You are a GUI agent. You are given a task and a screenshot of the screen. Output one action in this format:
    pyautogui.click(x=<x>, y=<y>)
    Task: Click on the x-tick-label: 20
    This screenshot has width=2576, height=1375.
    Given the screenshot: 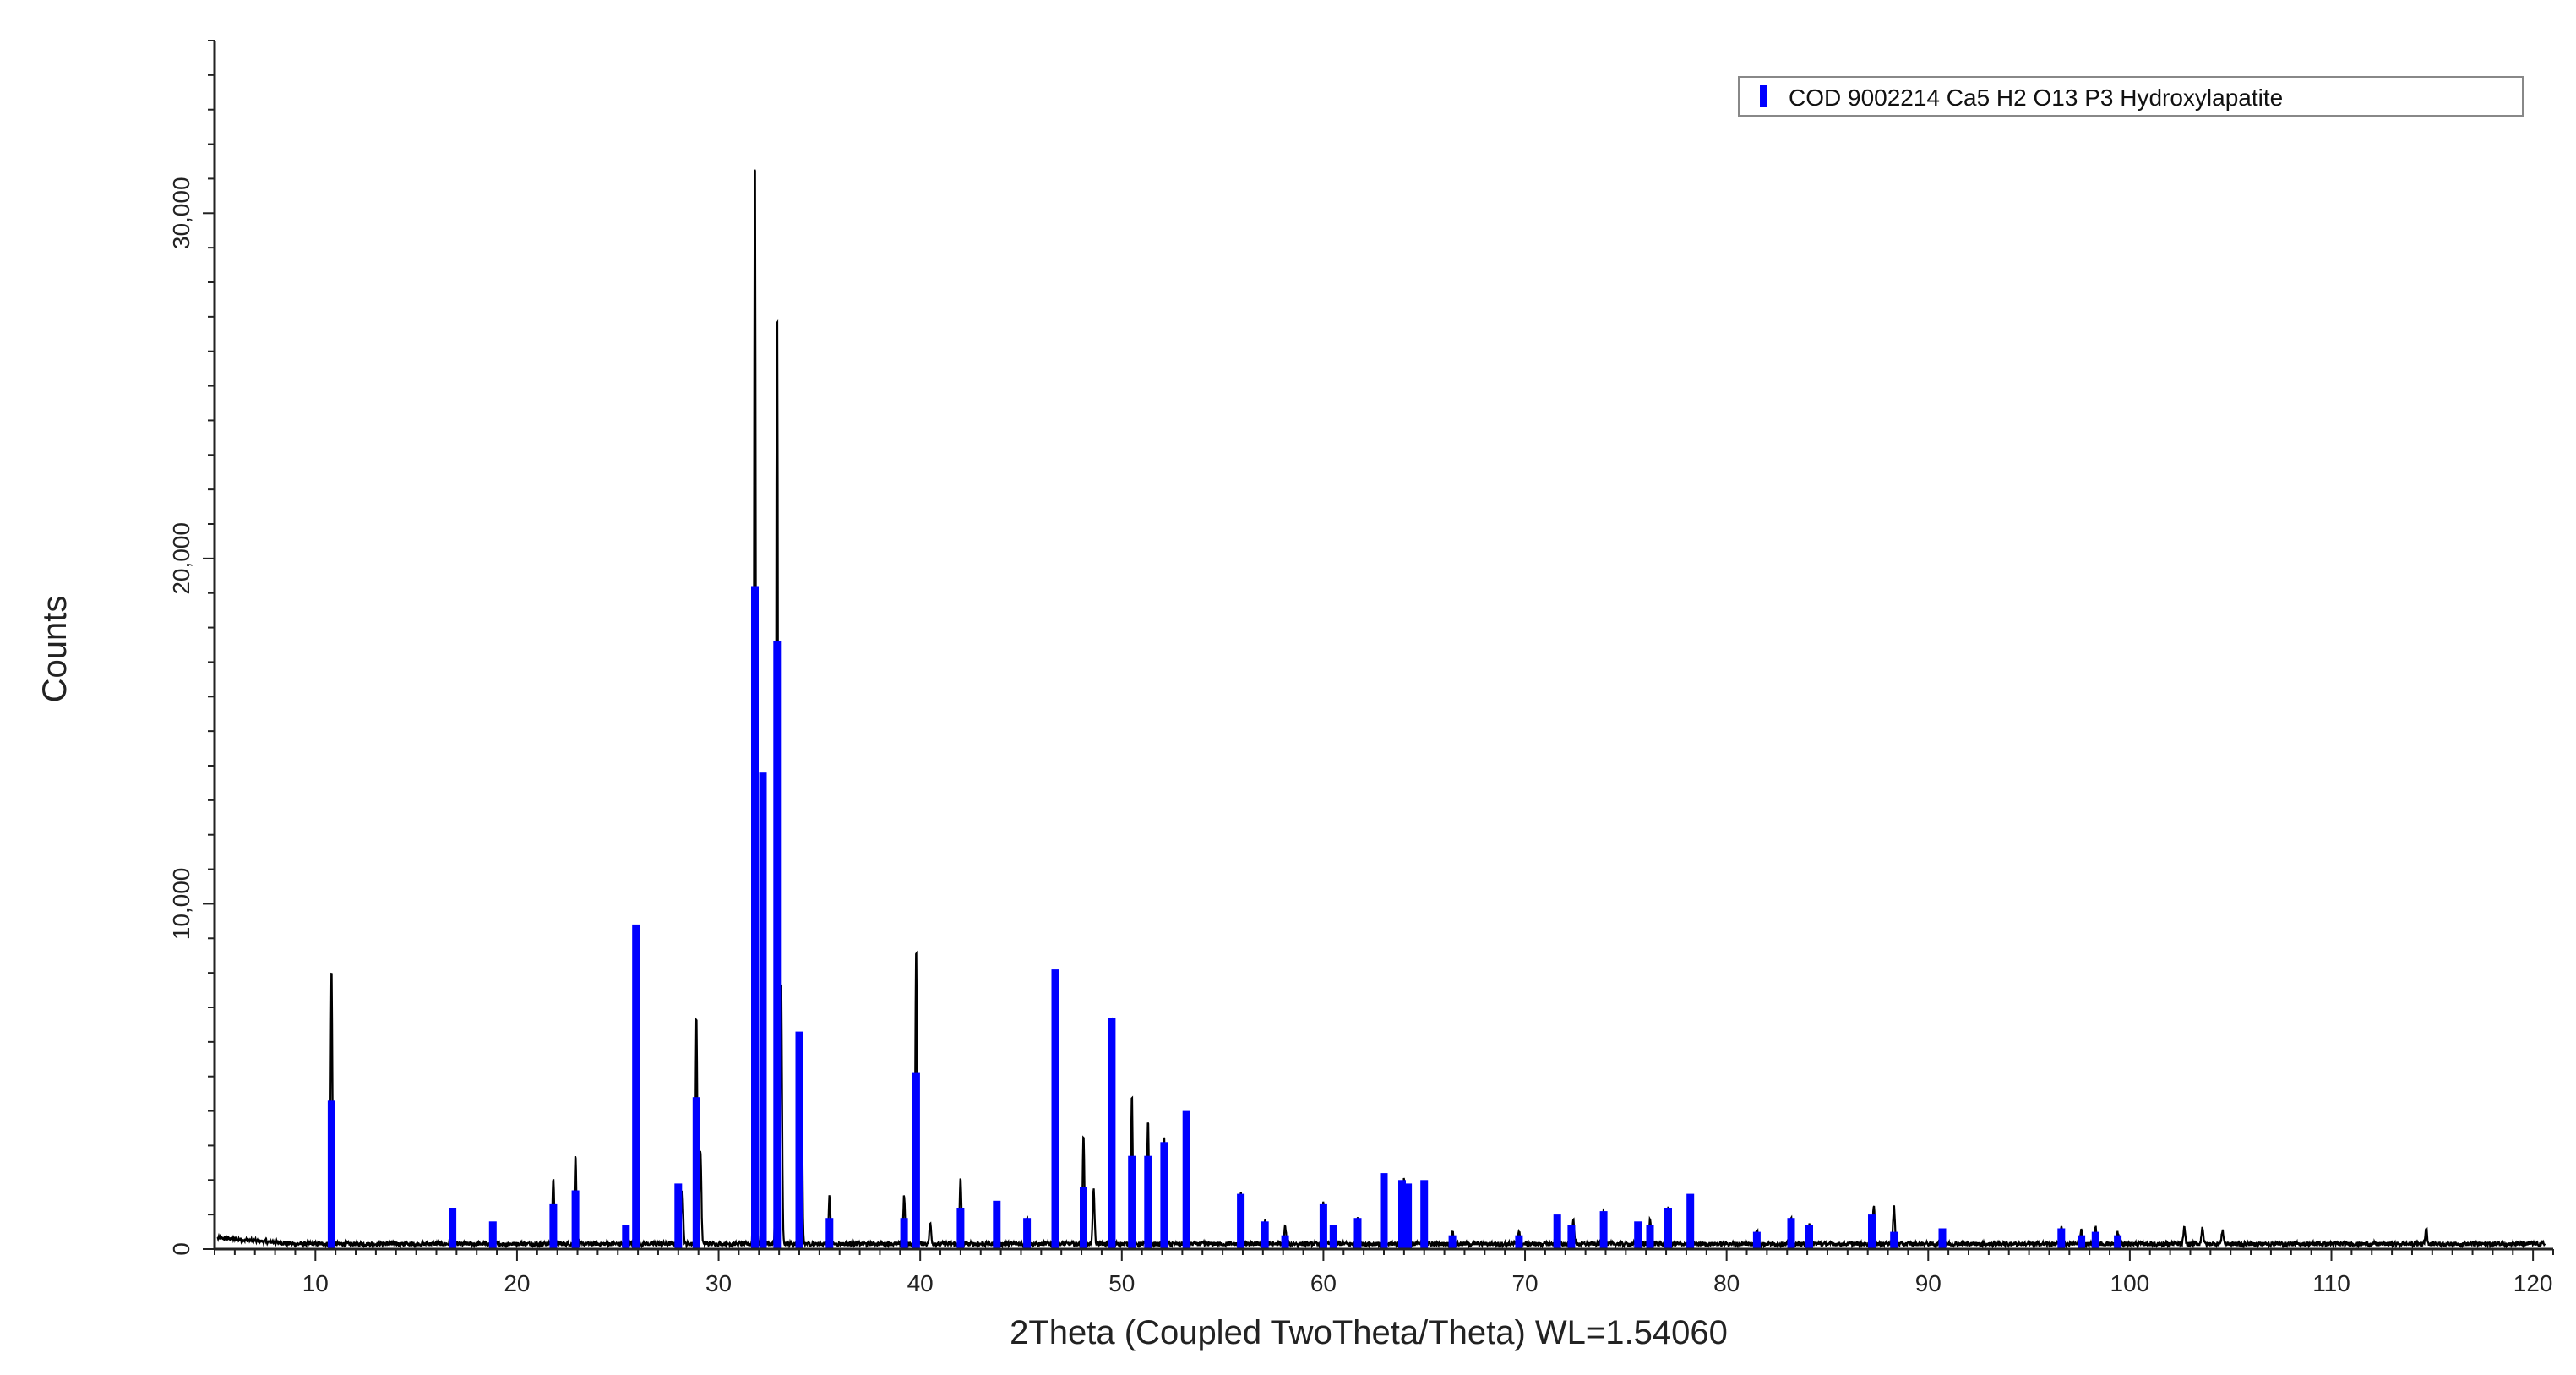 What is the action you would take?
    pyautogui.click(x=517, y=1283)
    